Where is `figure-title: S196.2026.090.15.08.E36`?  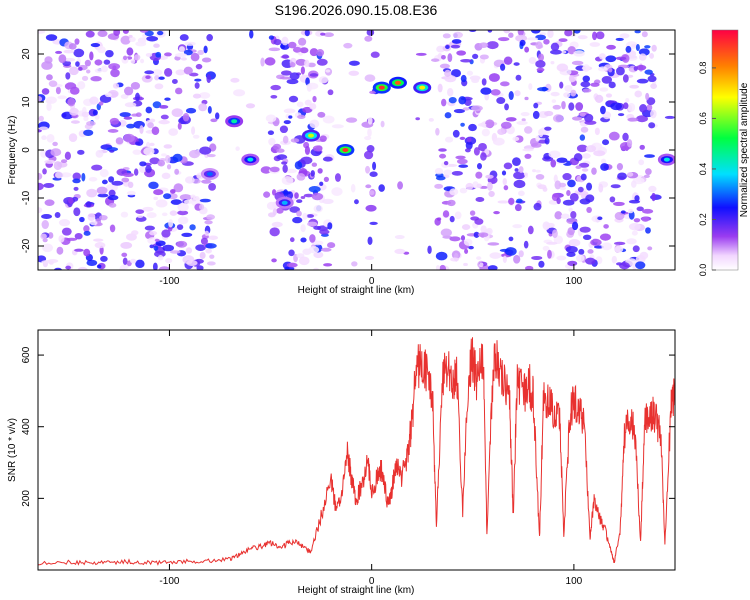
figure-title: S196.2026.090.15.08.E36 is located at coordinates (356, 10).